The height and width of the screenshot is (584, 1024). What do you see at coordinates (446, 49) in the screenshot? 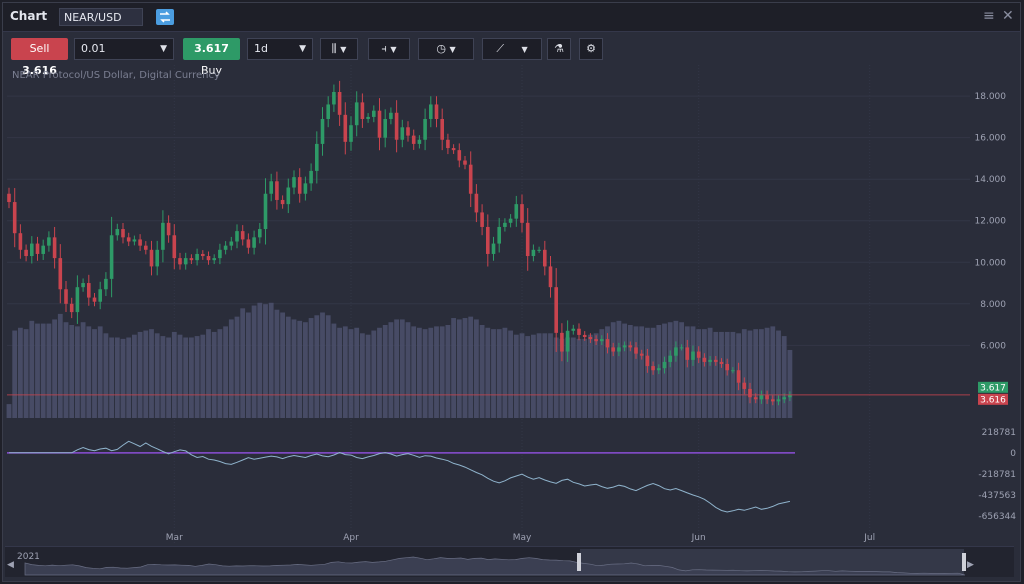
I see `time-button: ◷ ▼` at bounding box center [446, 49].